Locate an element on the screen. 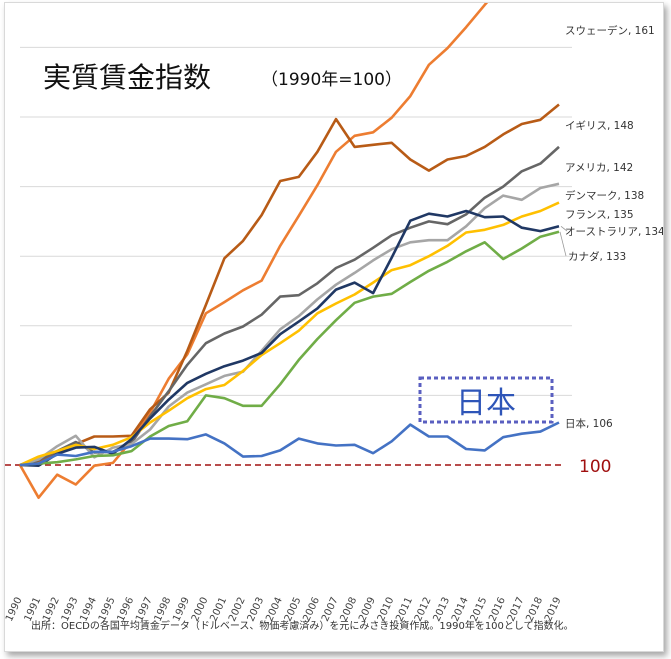 The image size is (671, 659). japan-callout-box is located at coordinates (486, 400).